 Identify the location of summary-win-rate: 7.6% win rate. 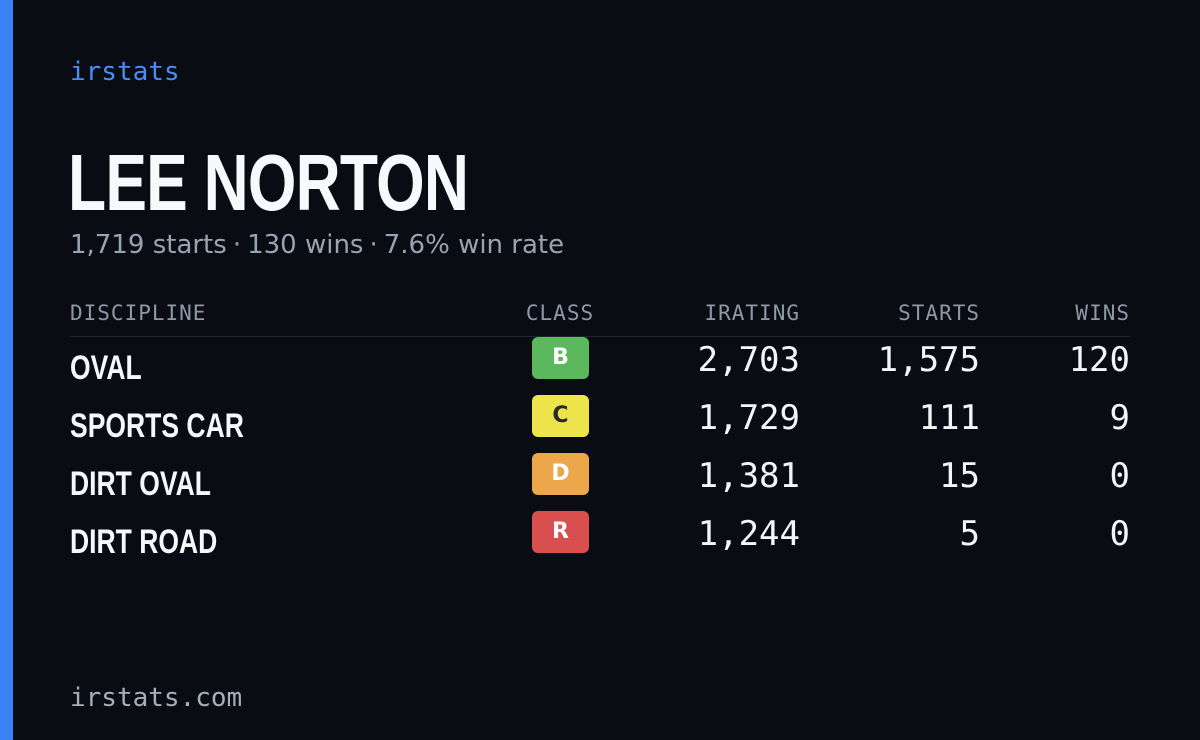
(474, 245).